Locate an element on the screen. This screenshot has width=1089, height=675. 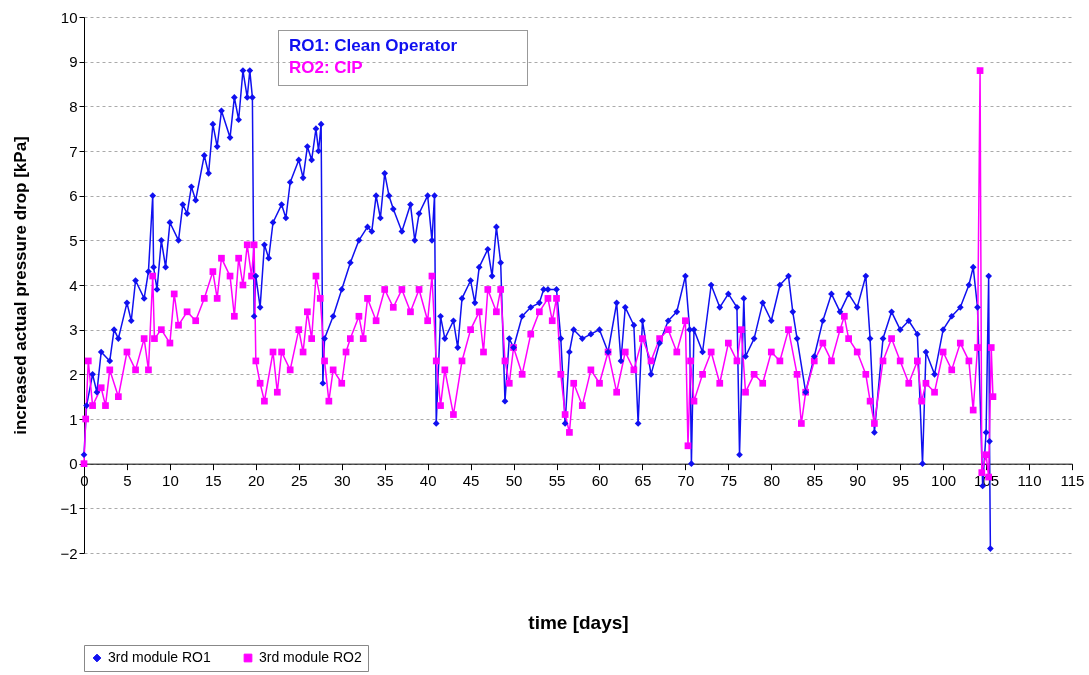
x-tick-label: 95 is located at coordinates (901, 481).